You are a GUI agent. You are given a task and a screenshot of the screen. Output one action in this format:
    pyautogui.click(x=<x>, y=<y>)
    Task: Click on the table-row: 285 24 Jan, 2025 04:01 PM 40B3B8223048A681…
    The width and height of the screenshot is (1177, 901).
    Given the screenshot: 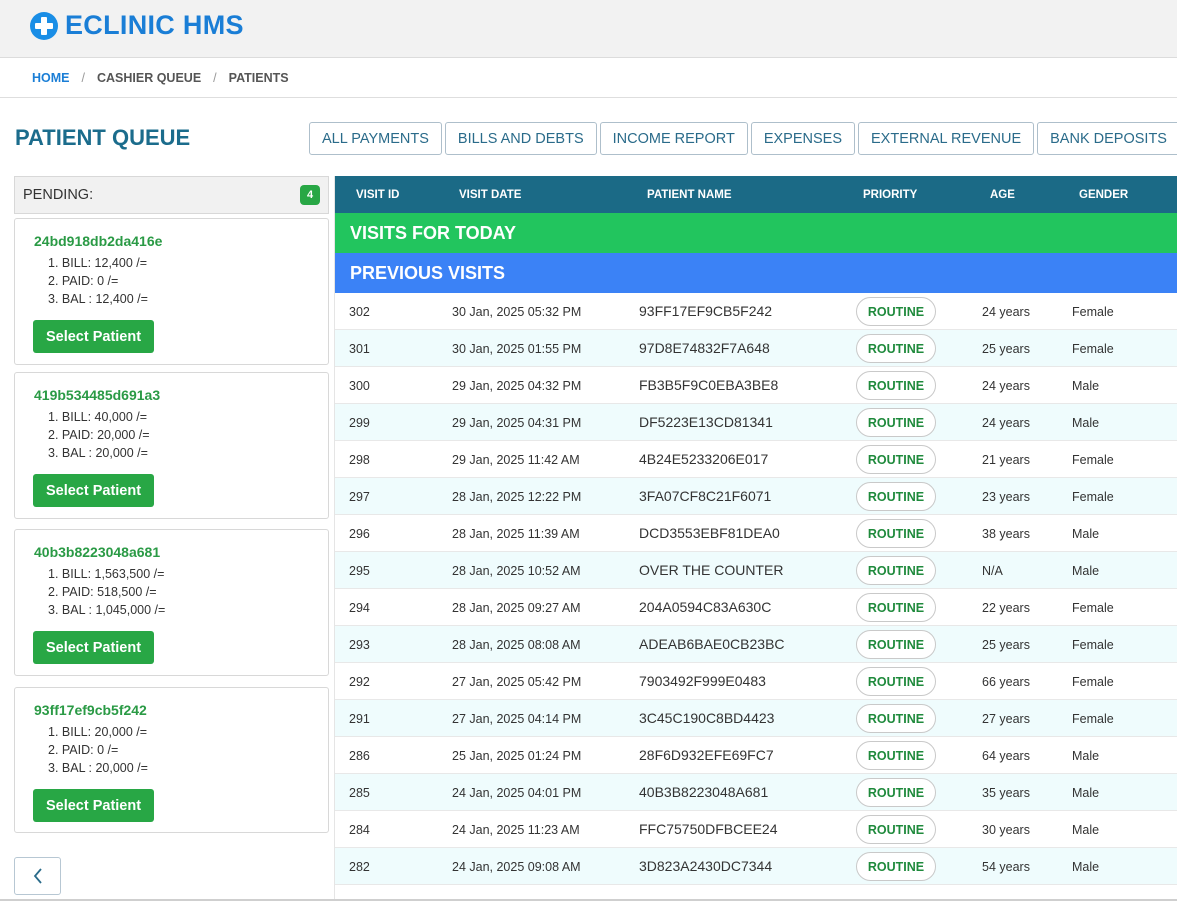 What is the action you would take?
    pyautogui.click(x=756, y=792)
    